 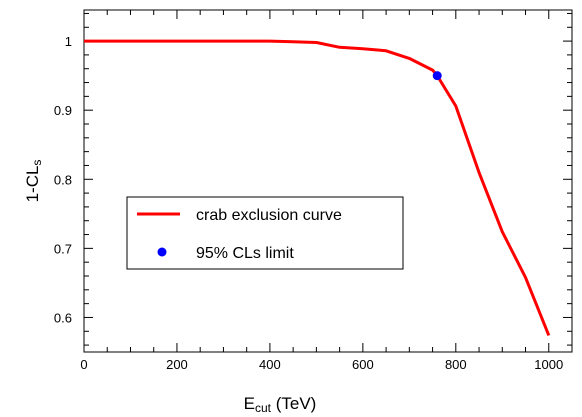 What do you see at coordinates (245, 253) in the screenshot?
I see `legend-label-limit: 95% CLs limit` at bounding box center [245, 253].